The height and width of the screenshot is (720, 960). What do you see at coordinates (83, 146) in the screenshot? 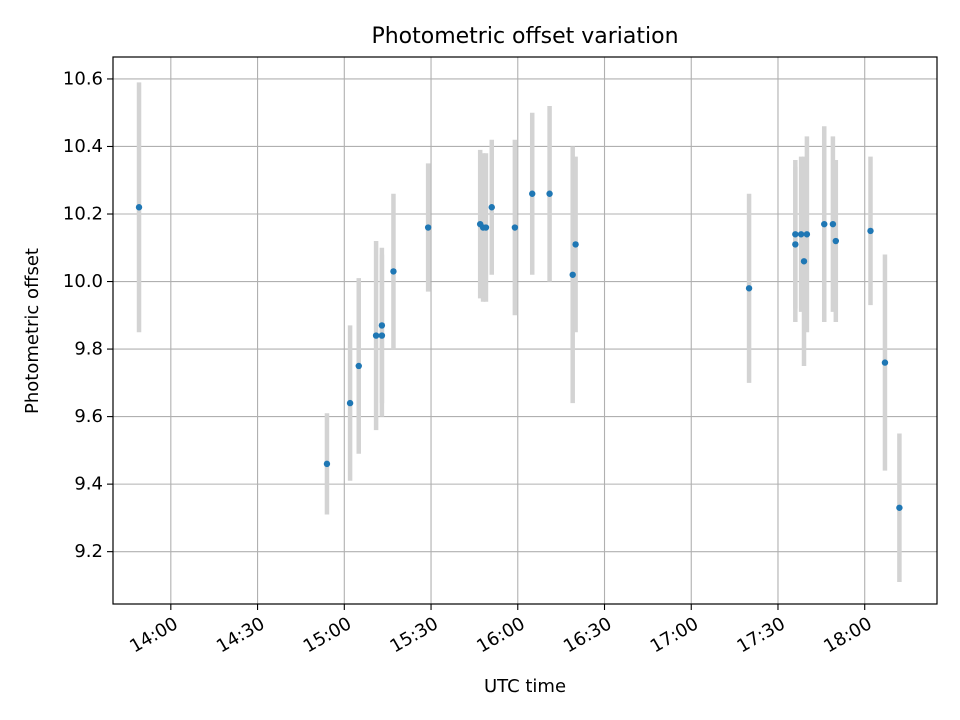
I see `y-tick-label: 10.4` at bounding box center [83, 146].